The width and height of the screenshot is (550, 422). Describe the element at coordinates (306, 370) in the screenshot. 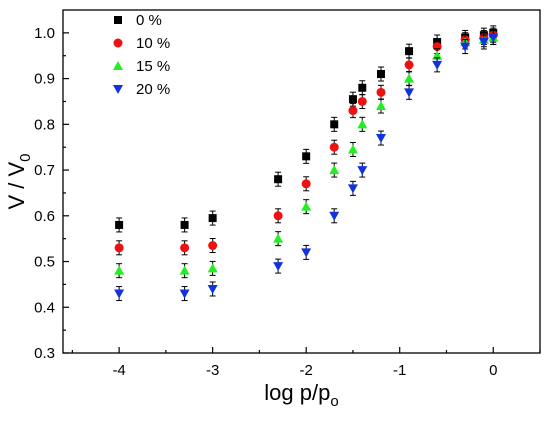

I see `x-tick-label: -2` at that location.